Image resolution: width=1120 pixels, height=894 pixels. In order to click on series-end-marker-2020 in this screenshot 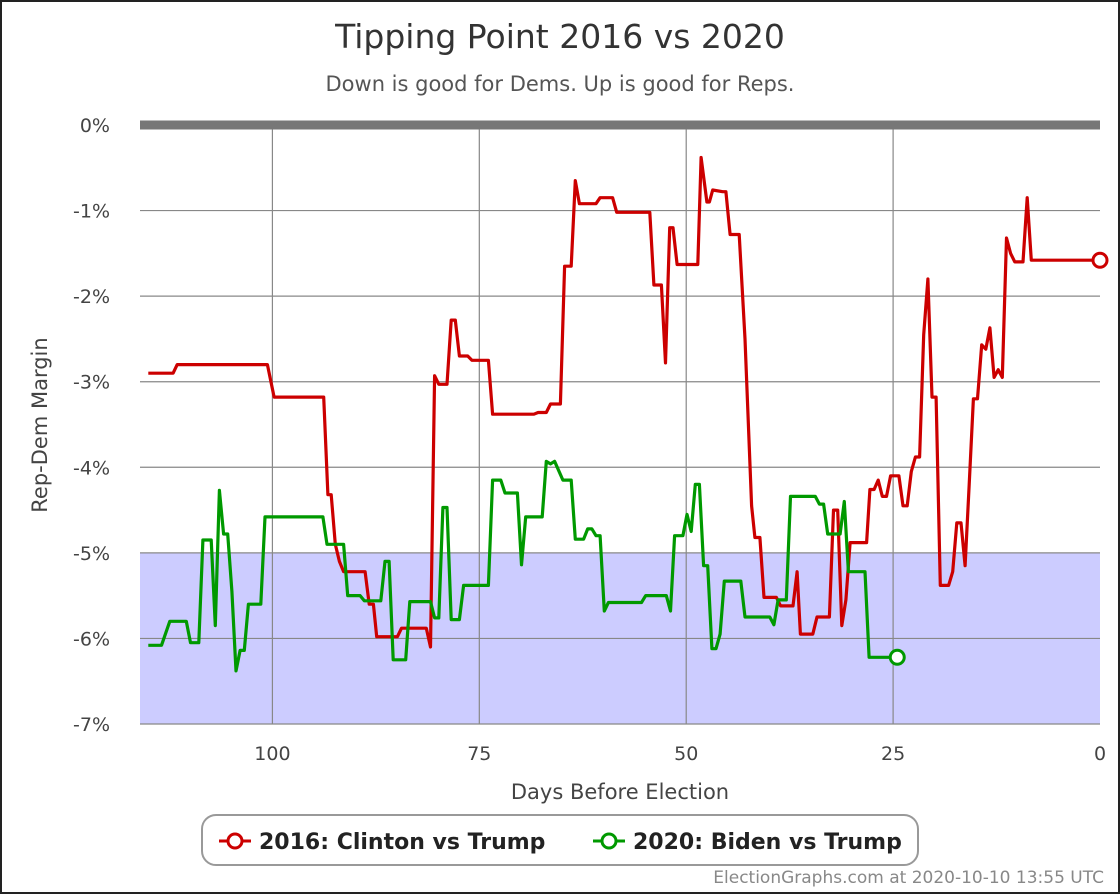, I will do `click(897, 657)`.